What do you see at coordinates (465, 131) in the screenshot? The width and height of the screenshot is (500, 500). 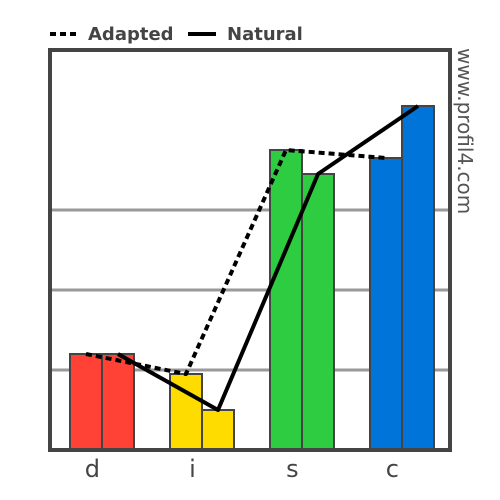 I see `watermark: www.profil4.com` at bounding box center [465, 131].